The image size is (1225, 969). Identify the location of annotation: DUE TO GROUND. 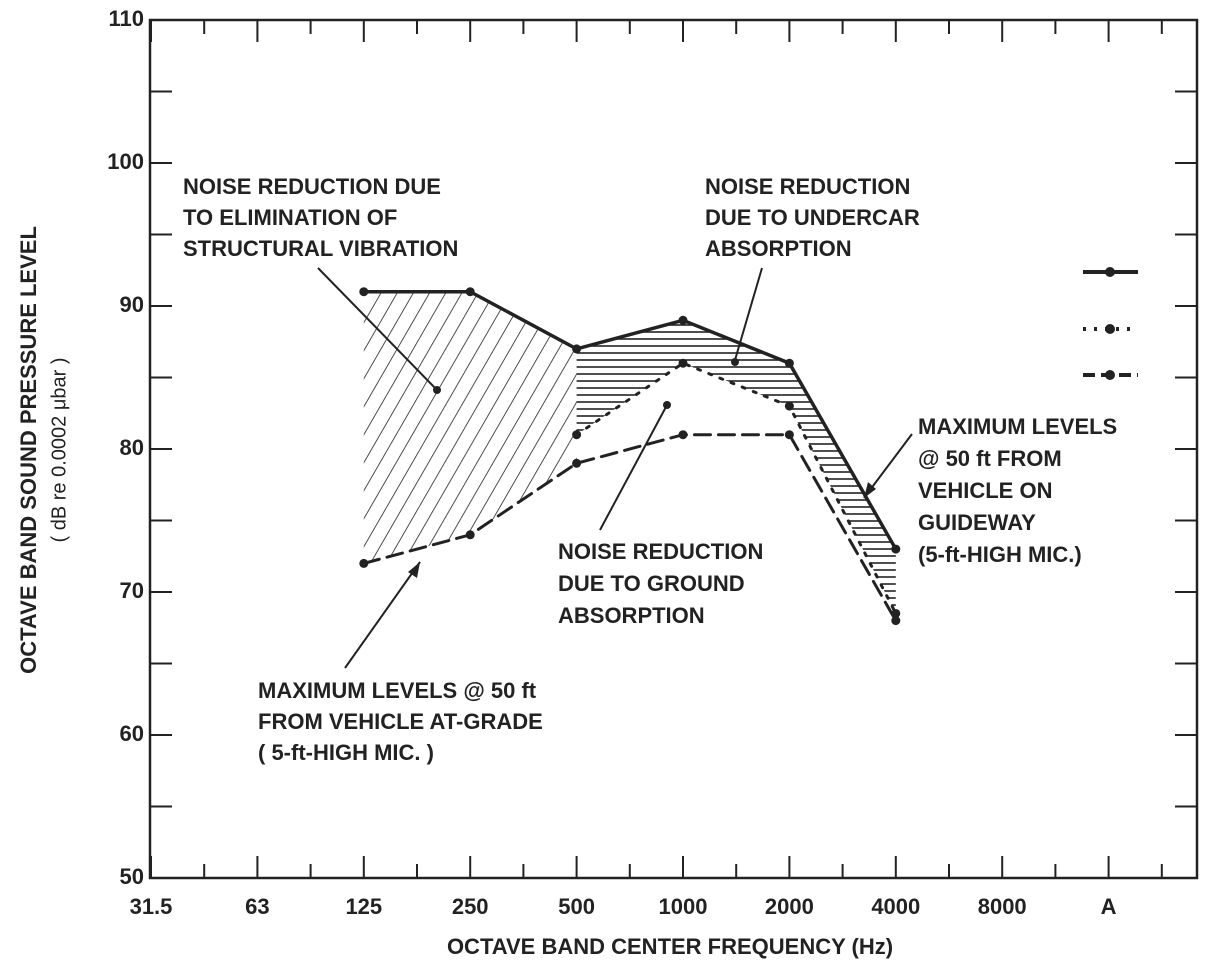
(651, 583).